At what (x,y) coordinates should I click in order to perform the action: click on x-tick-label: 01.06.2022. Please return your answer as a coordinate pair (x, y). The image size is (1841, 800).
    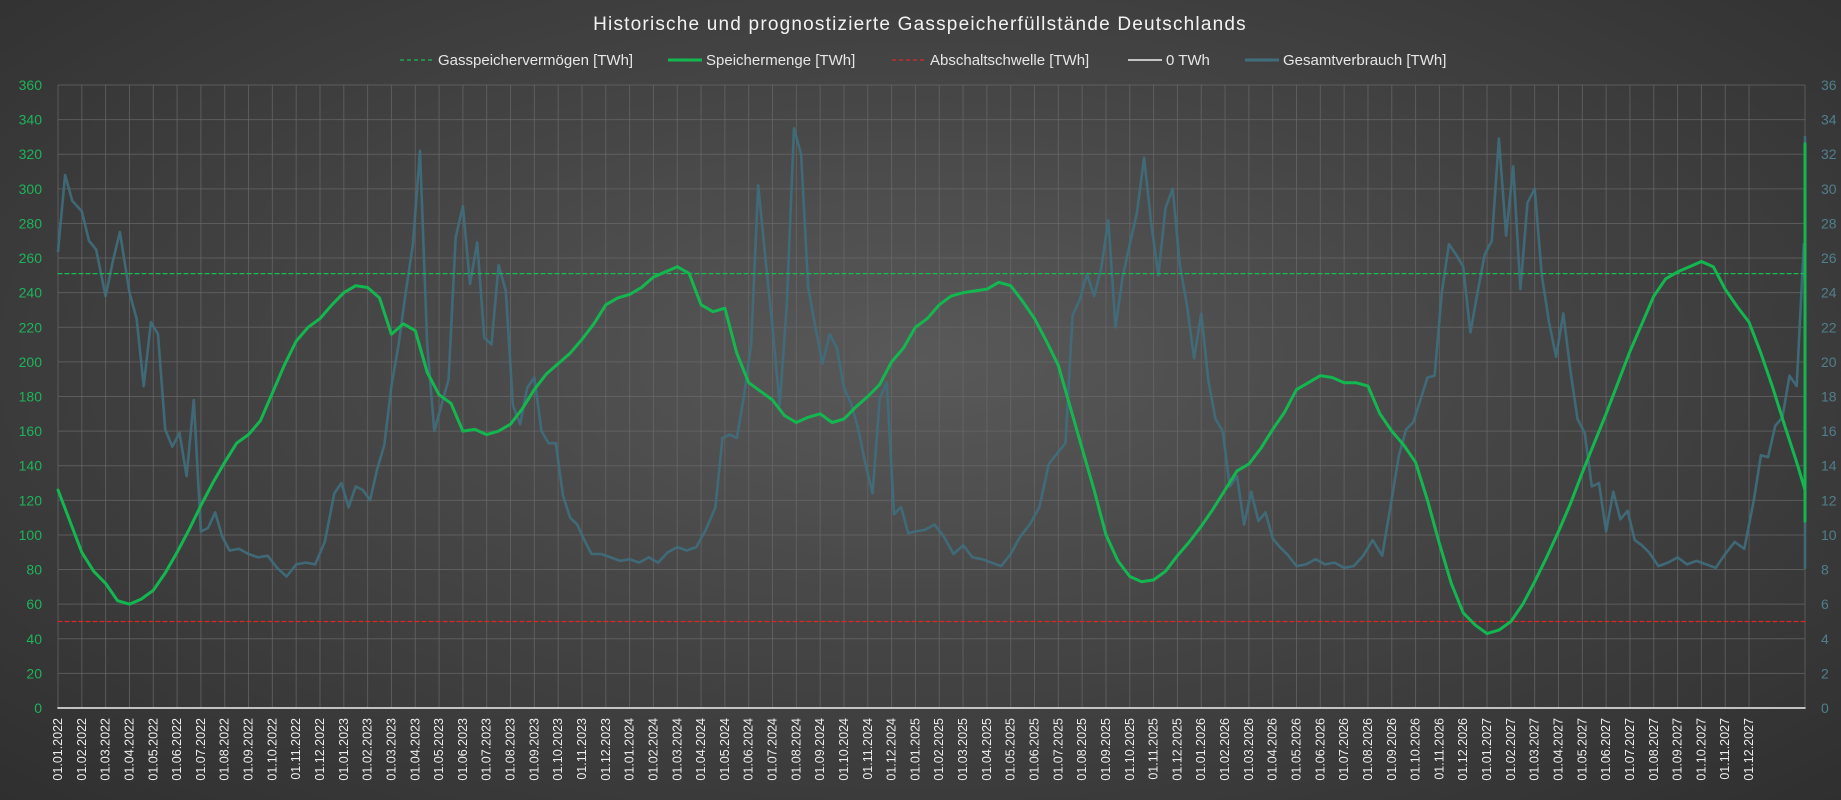
    Looking at the image, I should click on (177, 749).